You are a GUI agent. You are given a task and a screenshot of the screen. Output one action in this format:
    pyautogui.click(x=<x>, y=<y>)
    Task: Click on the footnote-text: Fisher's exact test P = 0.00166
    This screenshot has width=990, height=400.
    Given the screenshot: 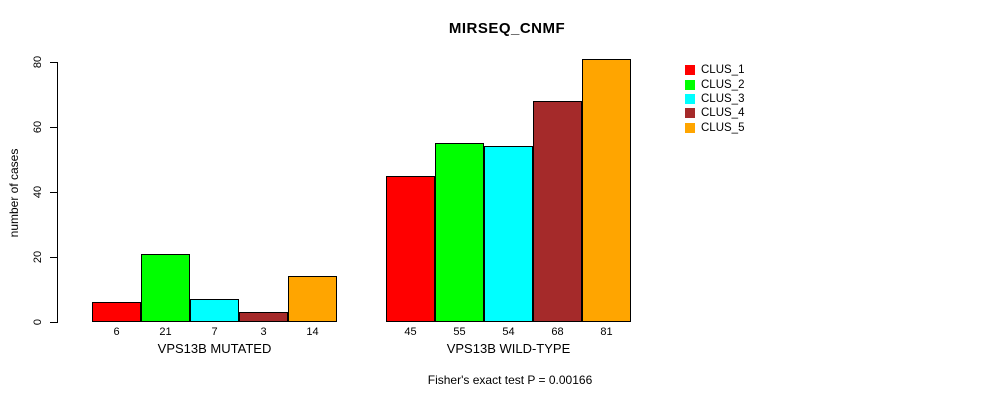 What is the action you would take?
    pyautogui.click(x=510, y=380)
    